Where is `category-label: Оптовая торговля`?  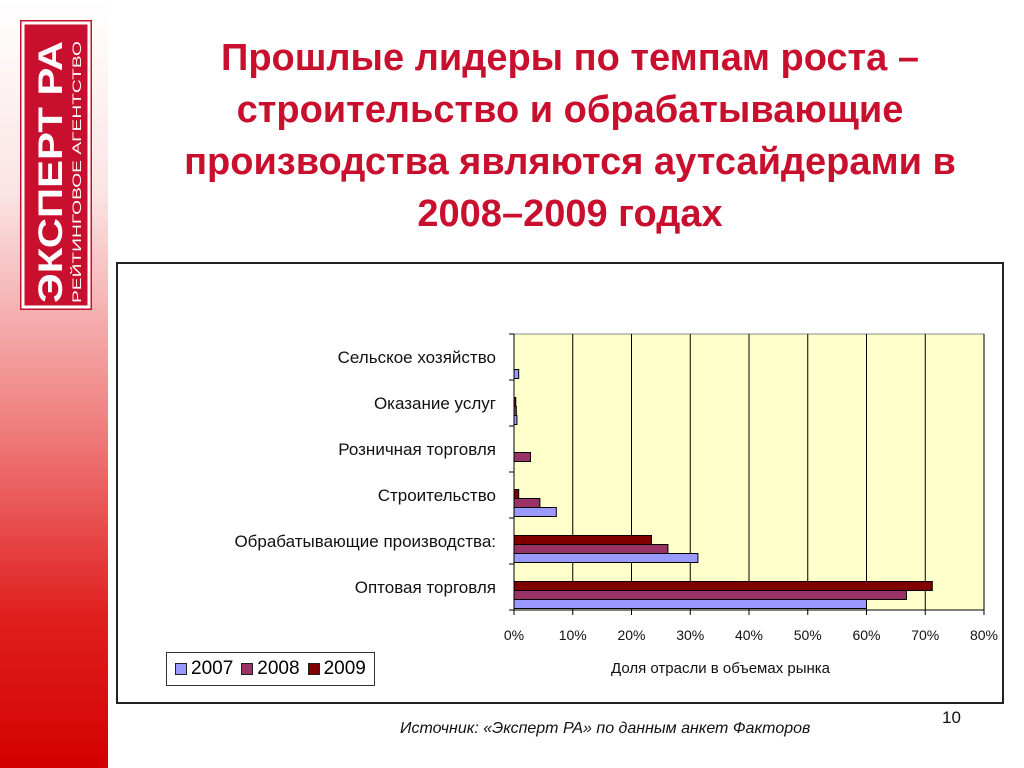 category-label: Оптовая торговля is located at coordinates (425, 587).